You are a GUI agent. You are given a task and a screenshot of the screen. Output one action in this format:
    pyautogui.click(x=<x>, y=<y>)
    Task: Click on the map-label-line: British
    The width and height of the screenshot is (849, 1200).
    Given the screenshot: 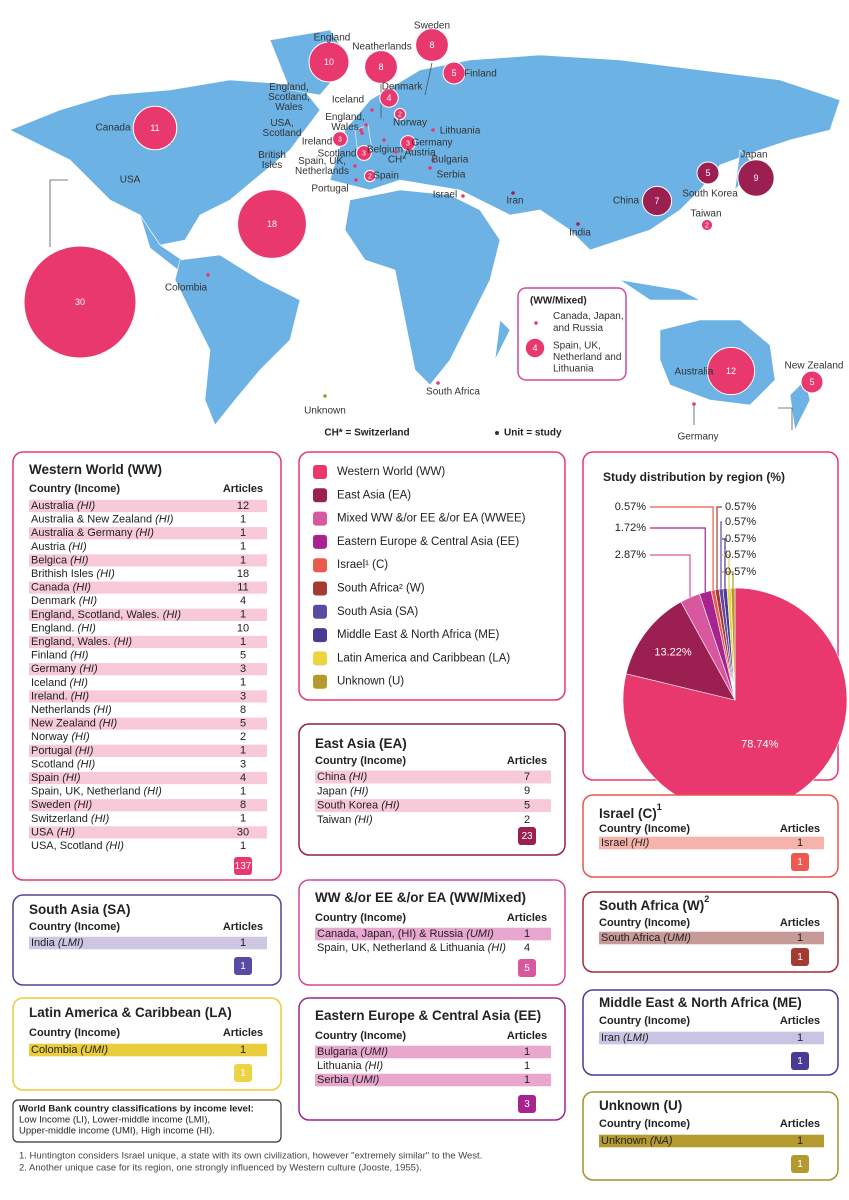 What is the action you would take?
    pyautogui.click(x=272, y=155)
    